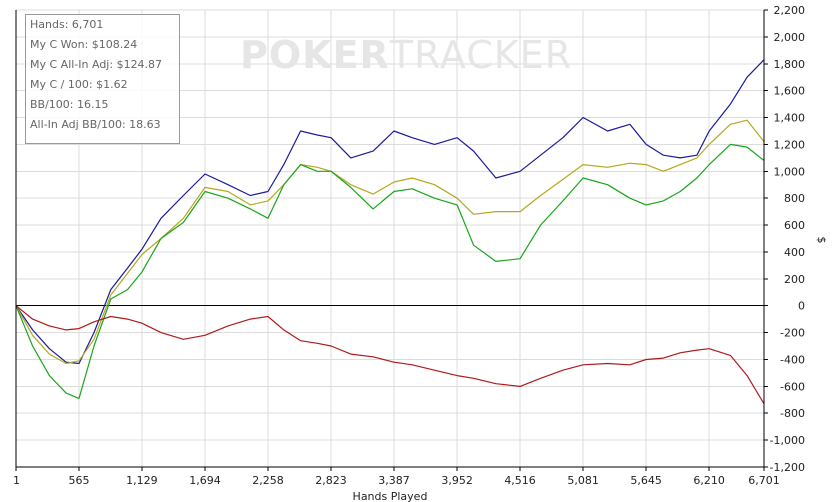 The width and height of the screenshot is (839, 502). What do you see at coordinates (790, 64) in the screenshot?
I see `y-tick-label: 1,800` at bounding box center [790, 64].